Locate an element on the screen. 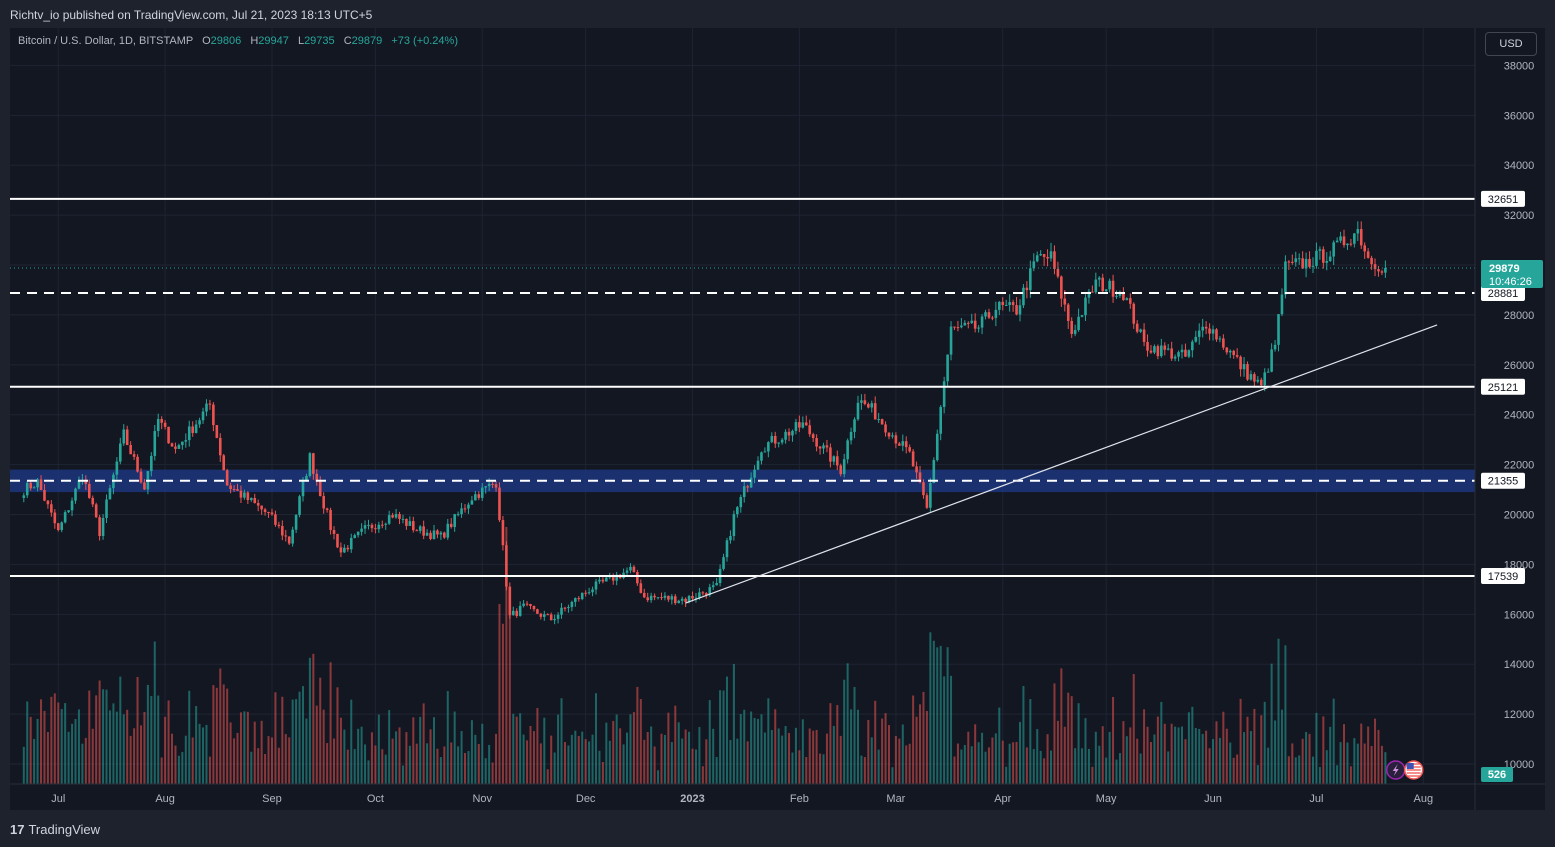  flash-icon-bolt is located at coordinates (1395, 770).